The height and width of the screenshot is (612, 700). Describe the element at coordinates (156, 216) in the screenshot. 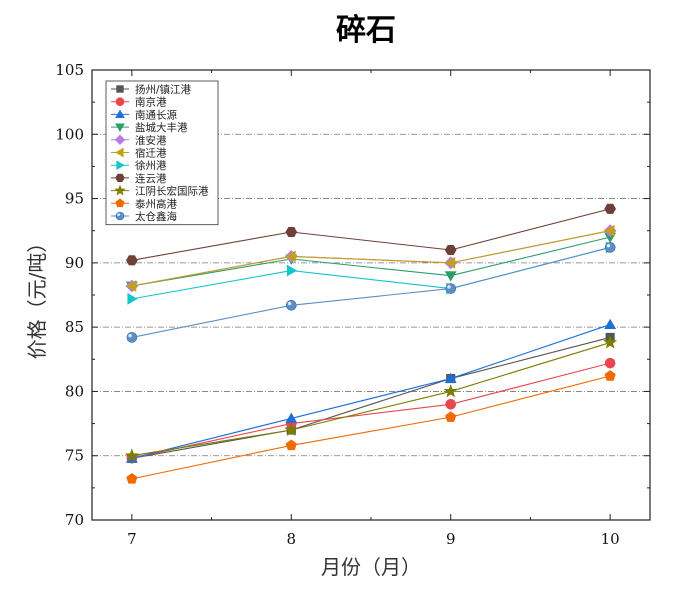

I see `legend-label: 太仓鑫海` at that location.